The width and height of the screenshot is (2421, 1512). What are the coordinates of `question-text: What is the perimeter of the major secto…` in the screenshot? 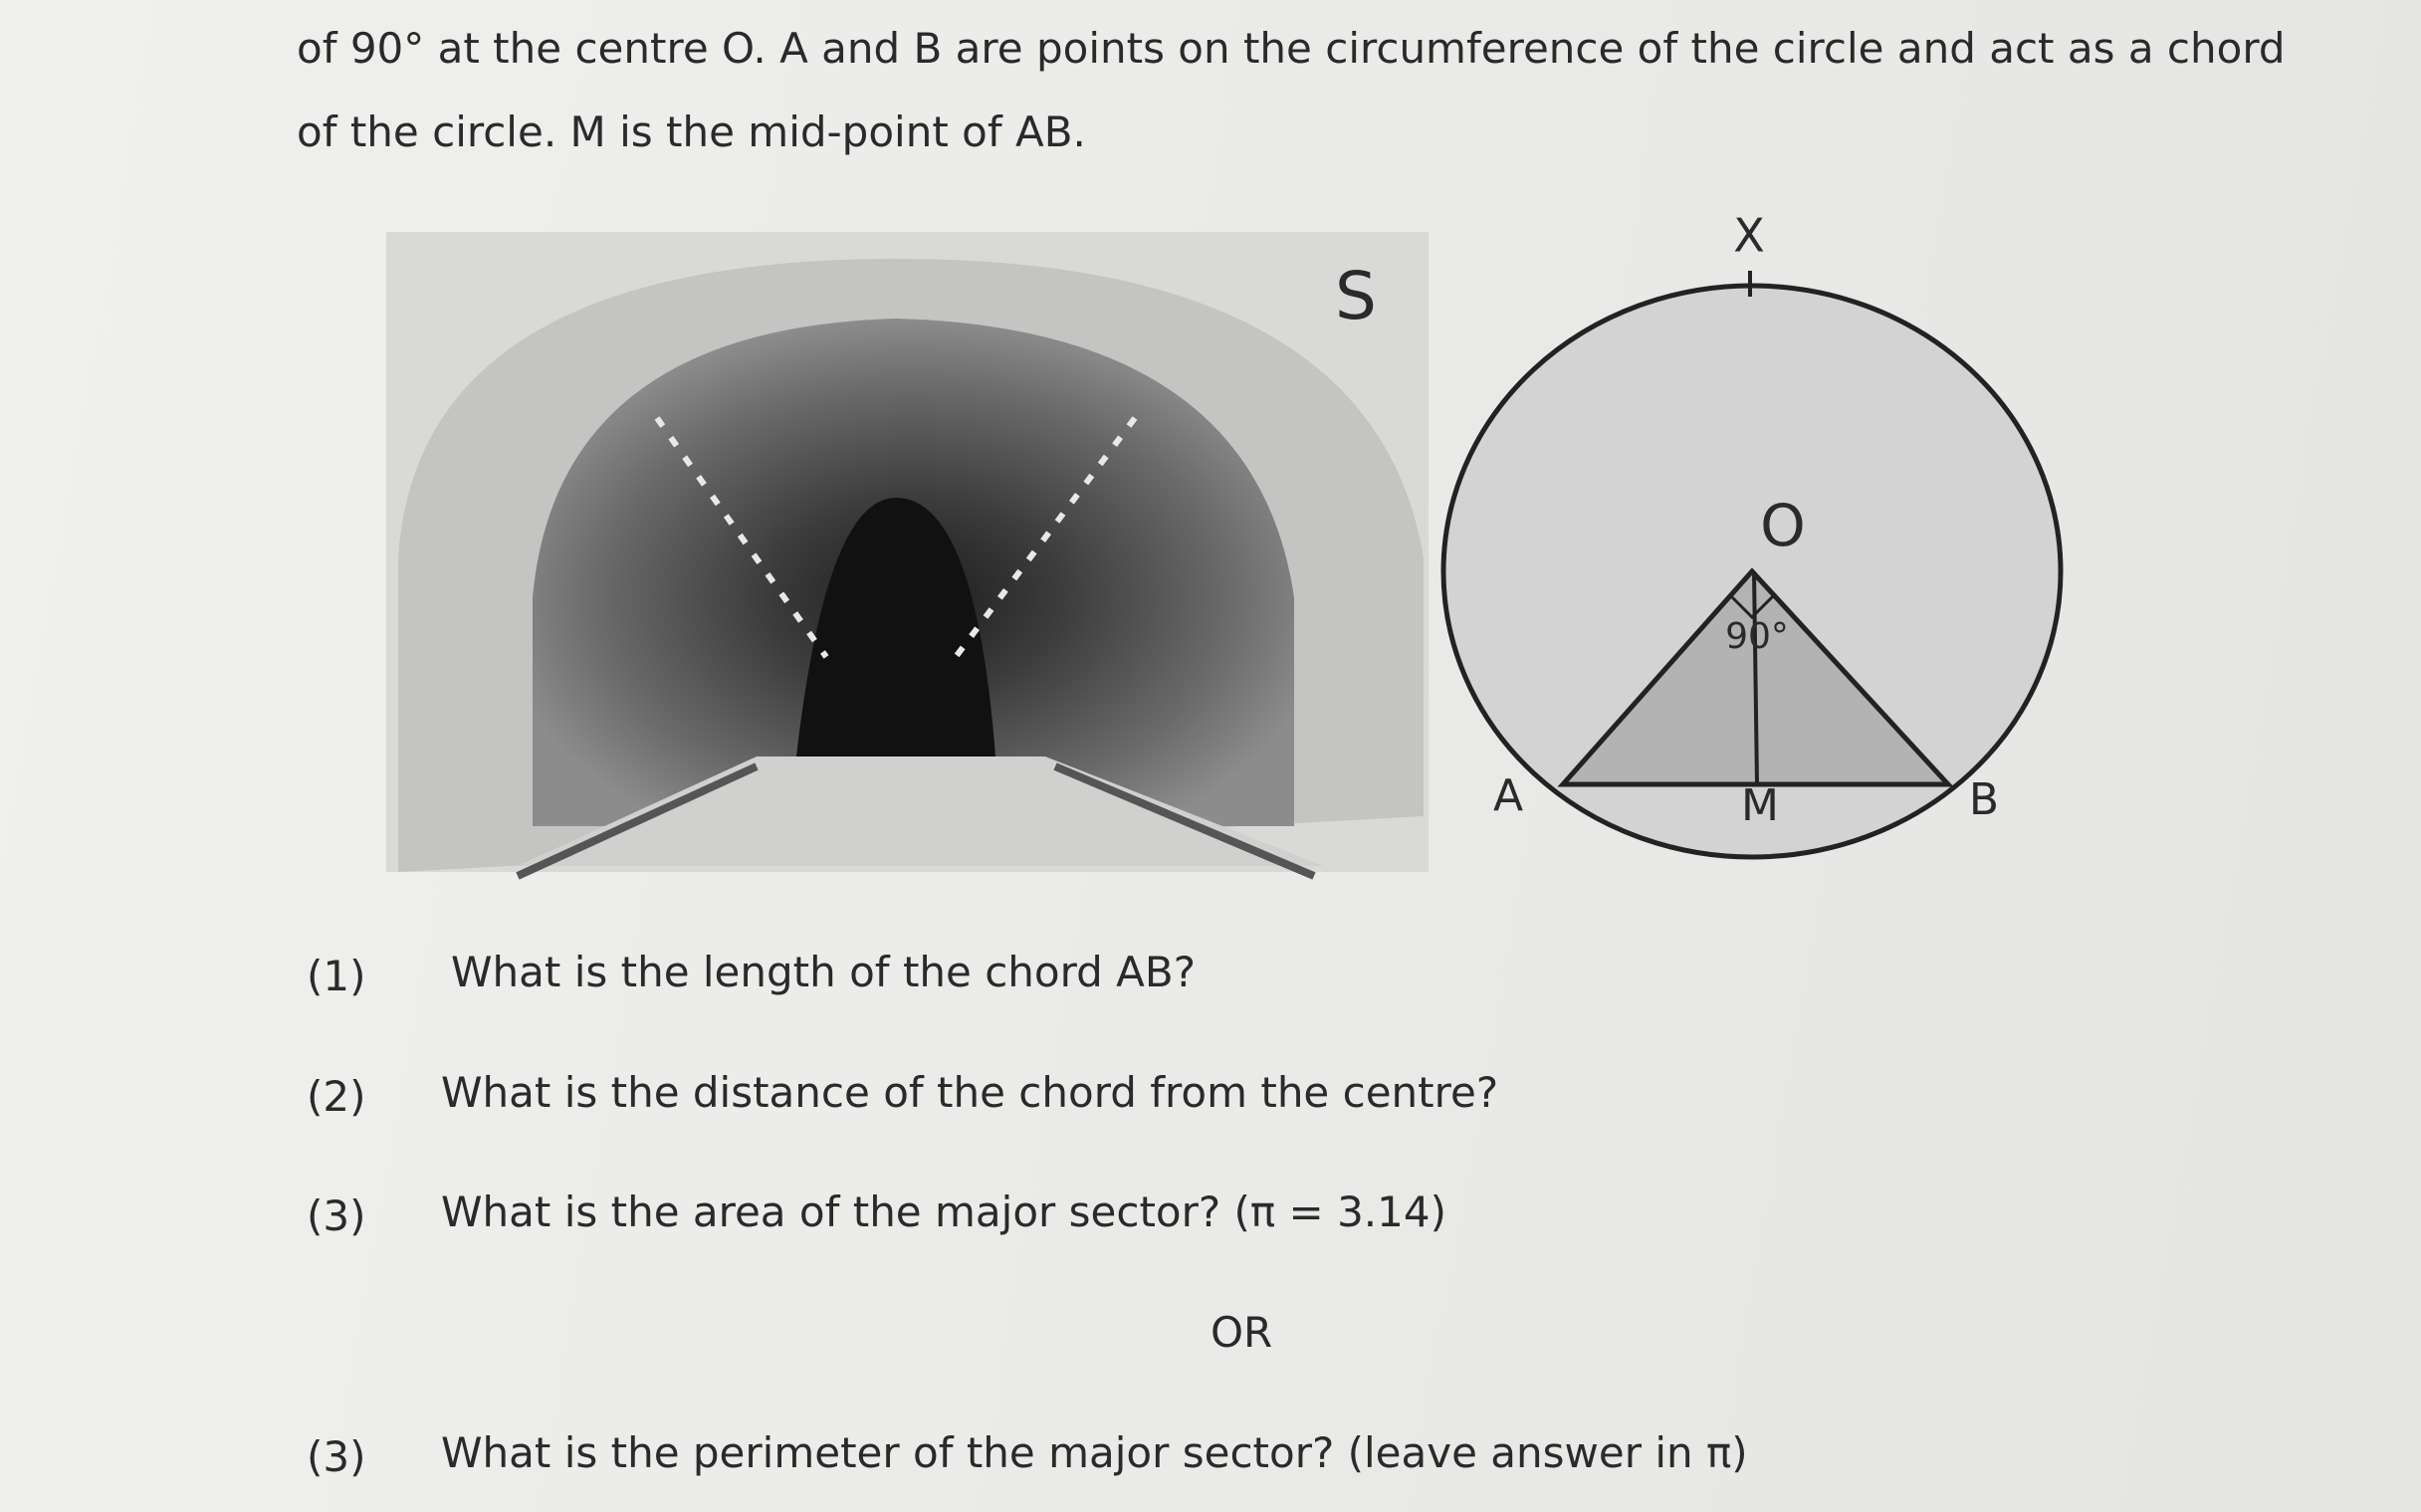 It's located at (1094, 1452).